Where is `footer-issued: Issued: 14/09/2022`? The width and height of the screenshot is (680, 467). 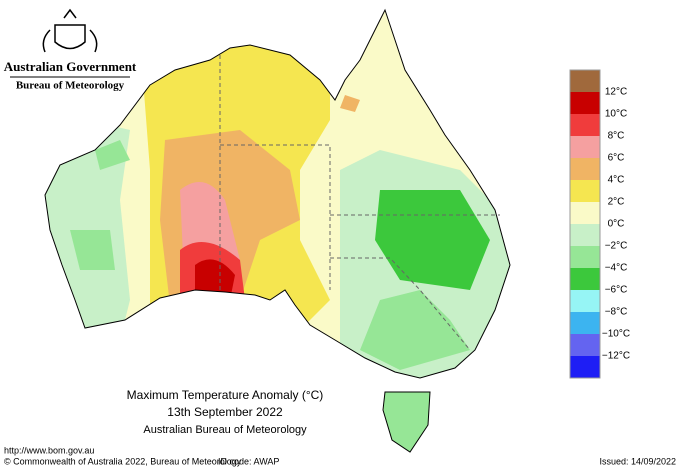 footer-issued: Issued: 14/09/2022 is located at coordinates (637, 461).